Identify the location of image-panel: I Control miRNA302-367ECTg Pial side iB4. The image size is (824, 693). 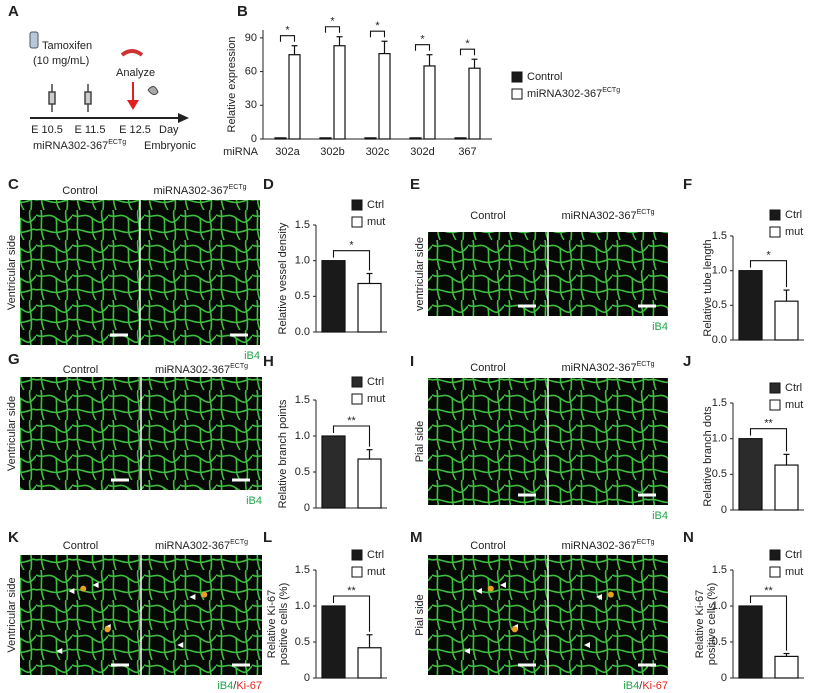
(539, 437).